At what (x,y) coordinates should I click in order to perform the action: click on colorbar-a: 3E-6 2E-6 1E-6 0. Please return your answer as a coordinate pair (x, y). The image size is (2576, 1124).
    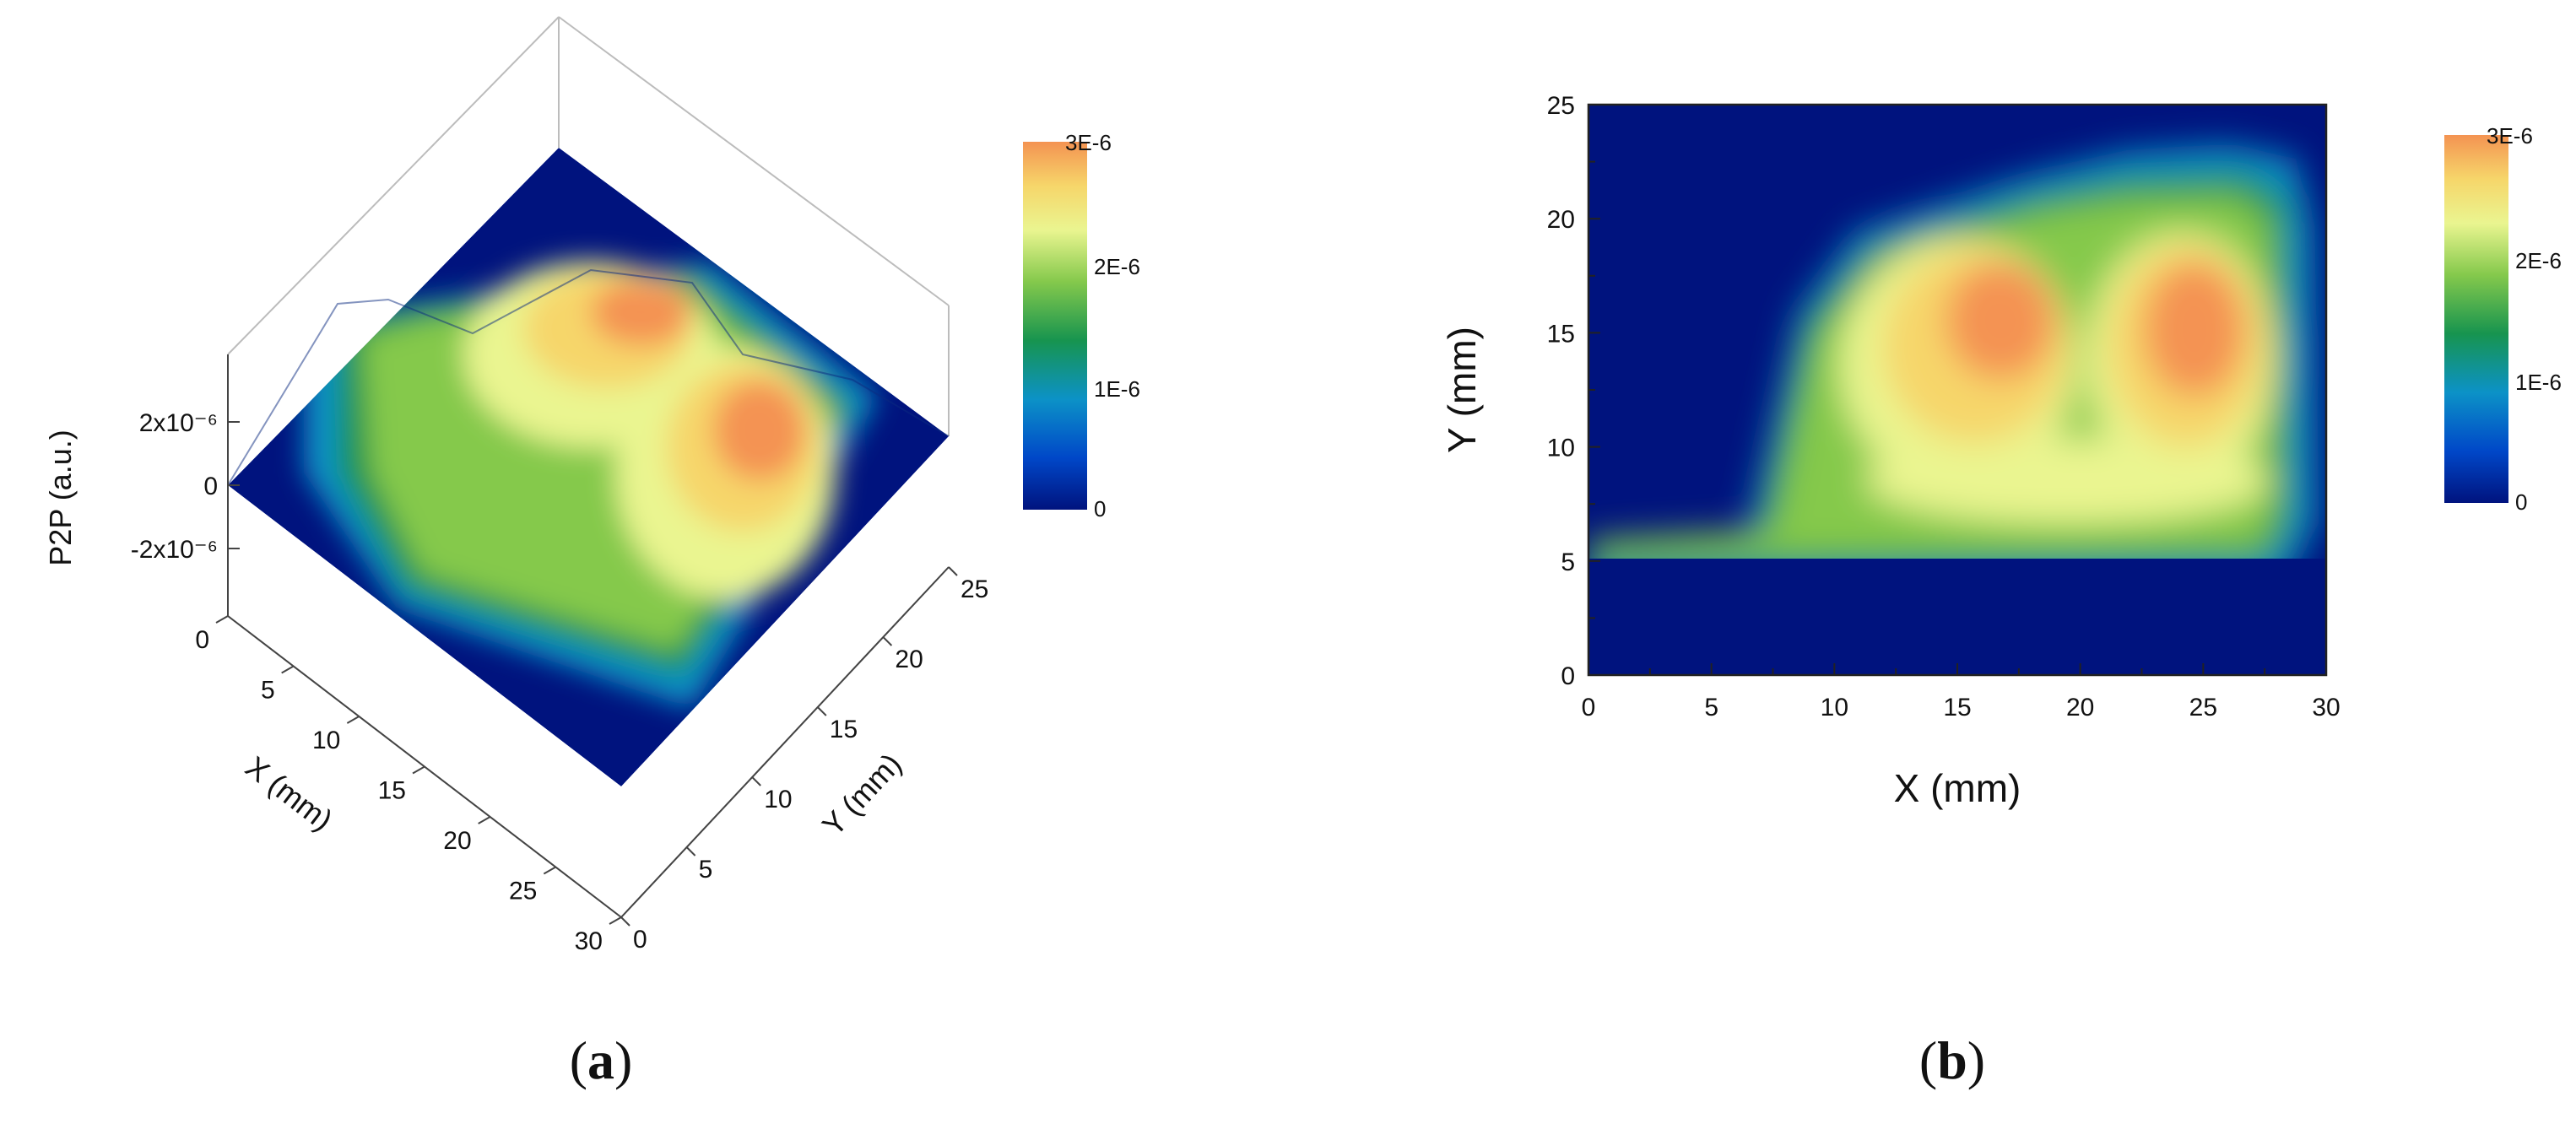
    Looking at the image, I should click on (1081, 325).